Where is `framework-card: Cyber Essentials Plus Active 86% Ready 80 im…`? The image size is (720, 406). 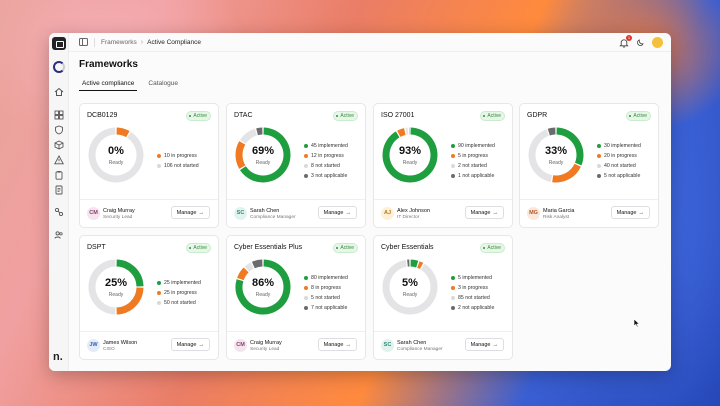 framework-card: Cyber Essentials Plus Active 86% Ready 80 im… is located at coordinates (296, 297).